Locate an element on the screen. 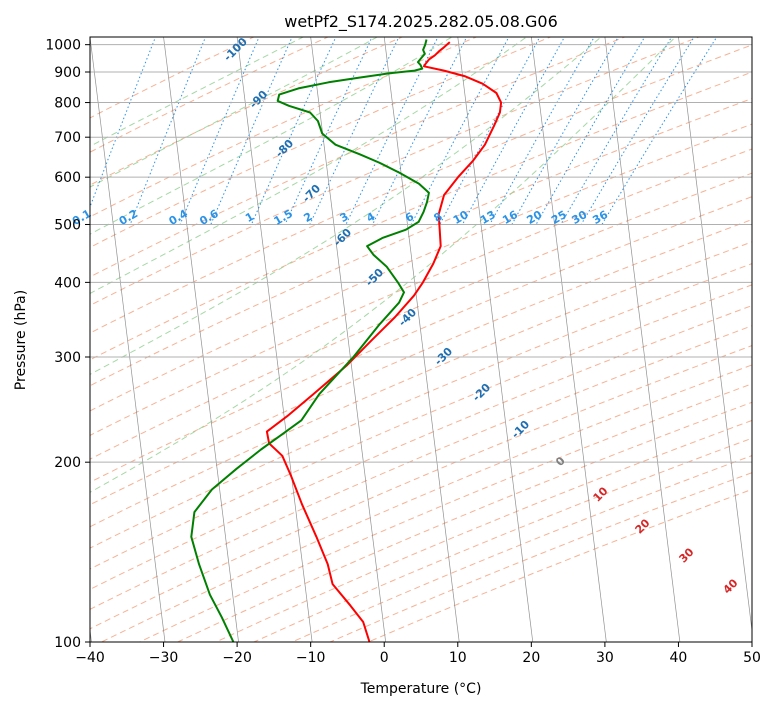 Image resolution: width=775 pixels, height=708 pixels. y-tick-label: 500 is located at coordinates (67, 225).